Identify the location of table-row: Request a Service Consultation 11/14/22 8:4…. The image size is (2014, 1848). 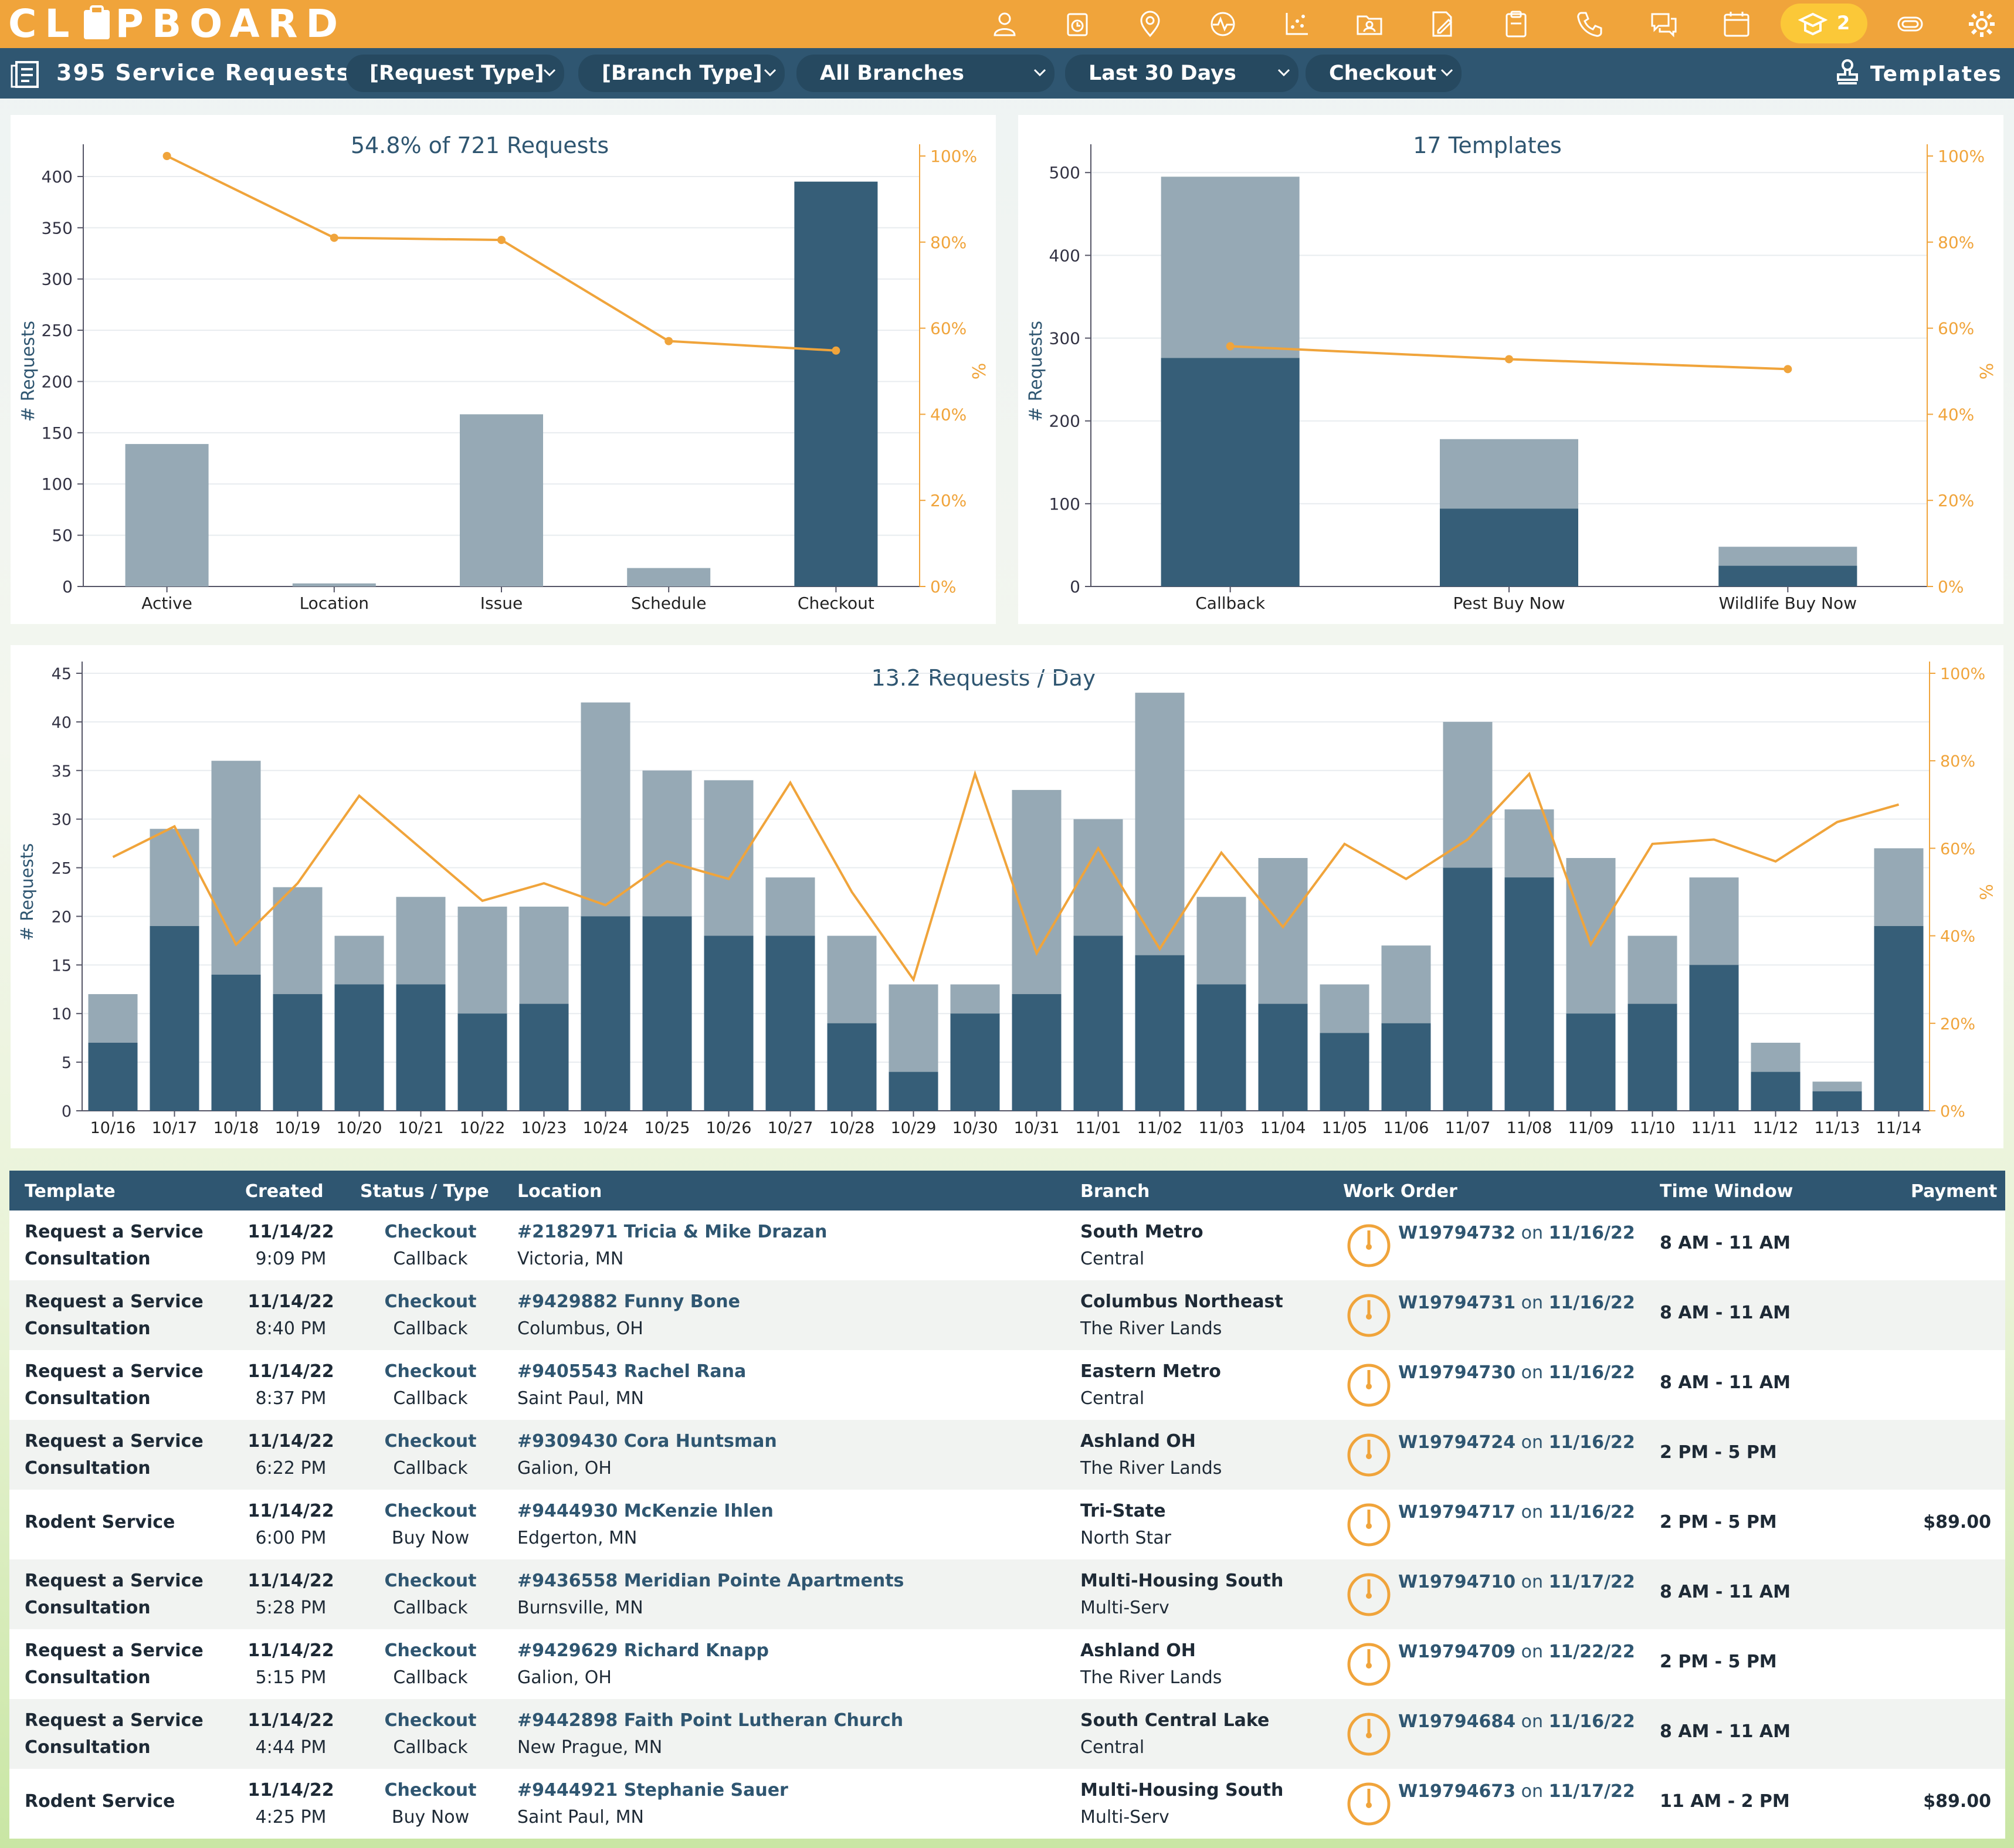
(1007, 1315).